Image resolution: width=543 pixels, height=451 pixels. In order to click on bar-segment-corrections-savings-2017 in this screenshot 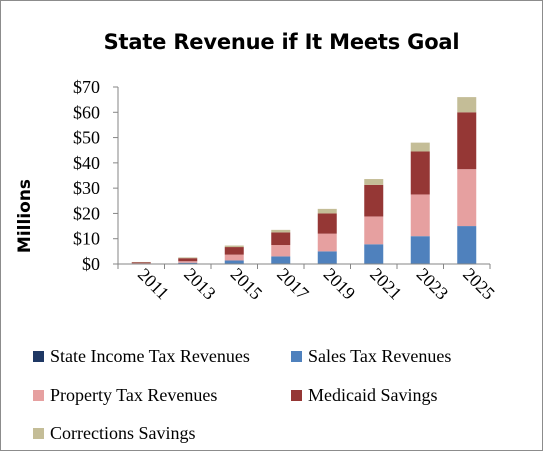, I will do `click(281, 231)`.